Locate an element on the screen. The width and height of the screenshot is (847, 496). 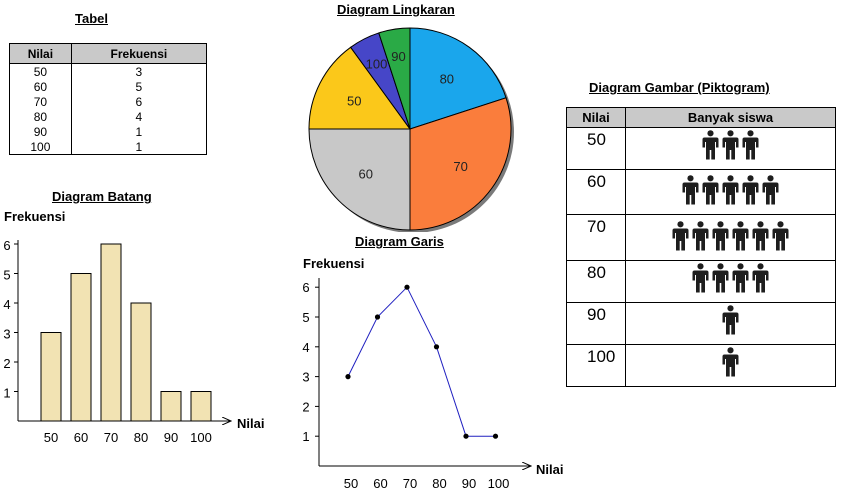
line-y-tick-label: 5 is located at coordinates (305, 317).